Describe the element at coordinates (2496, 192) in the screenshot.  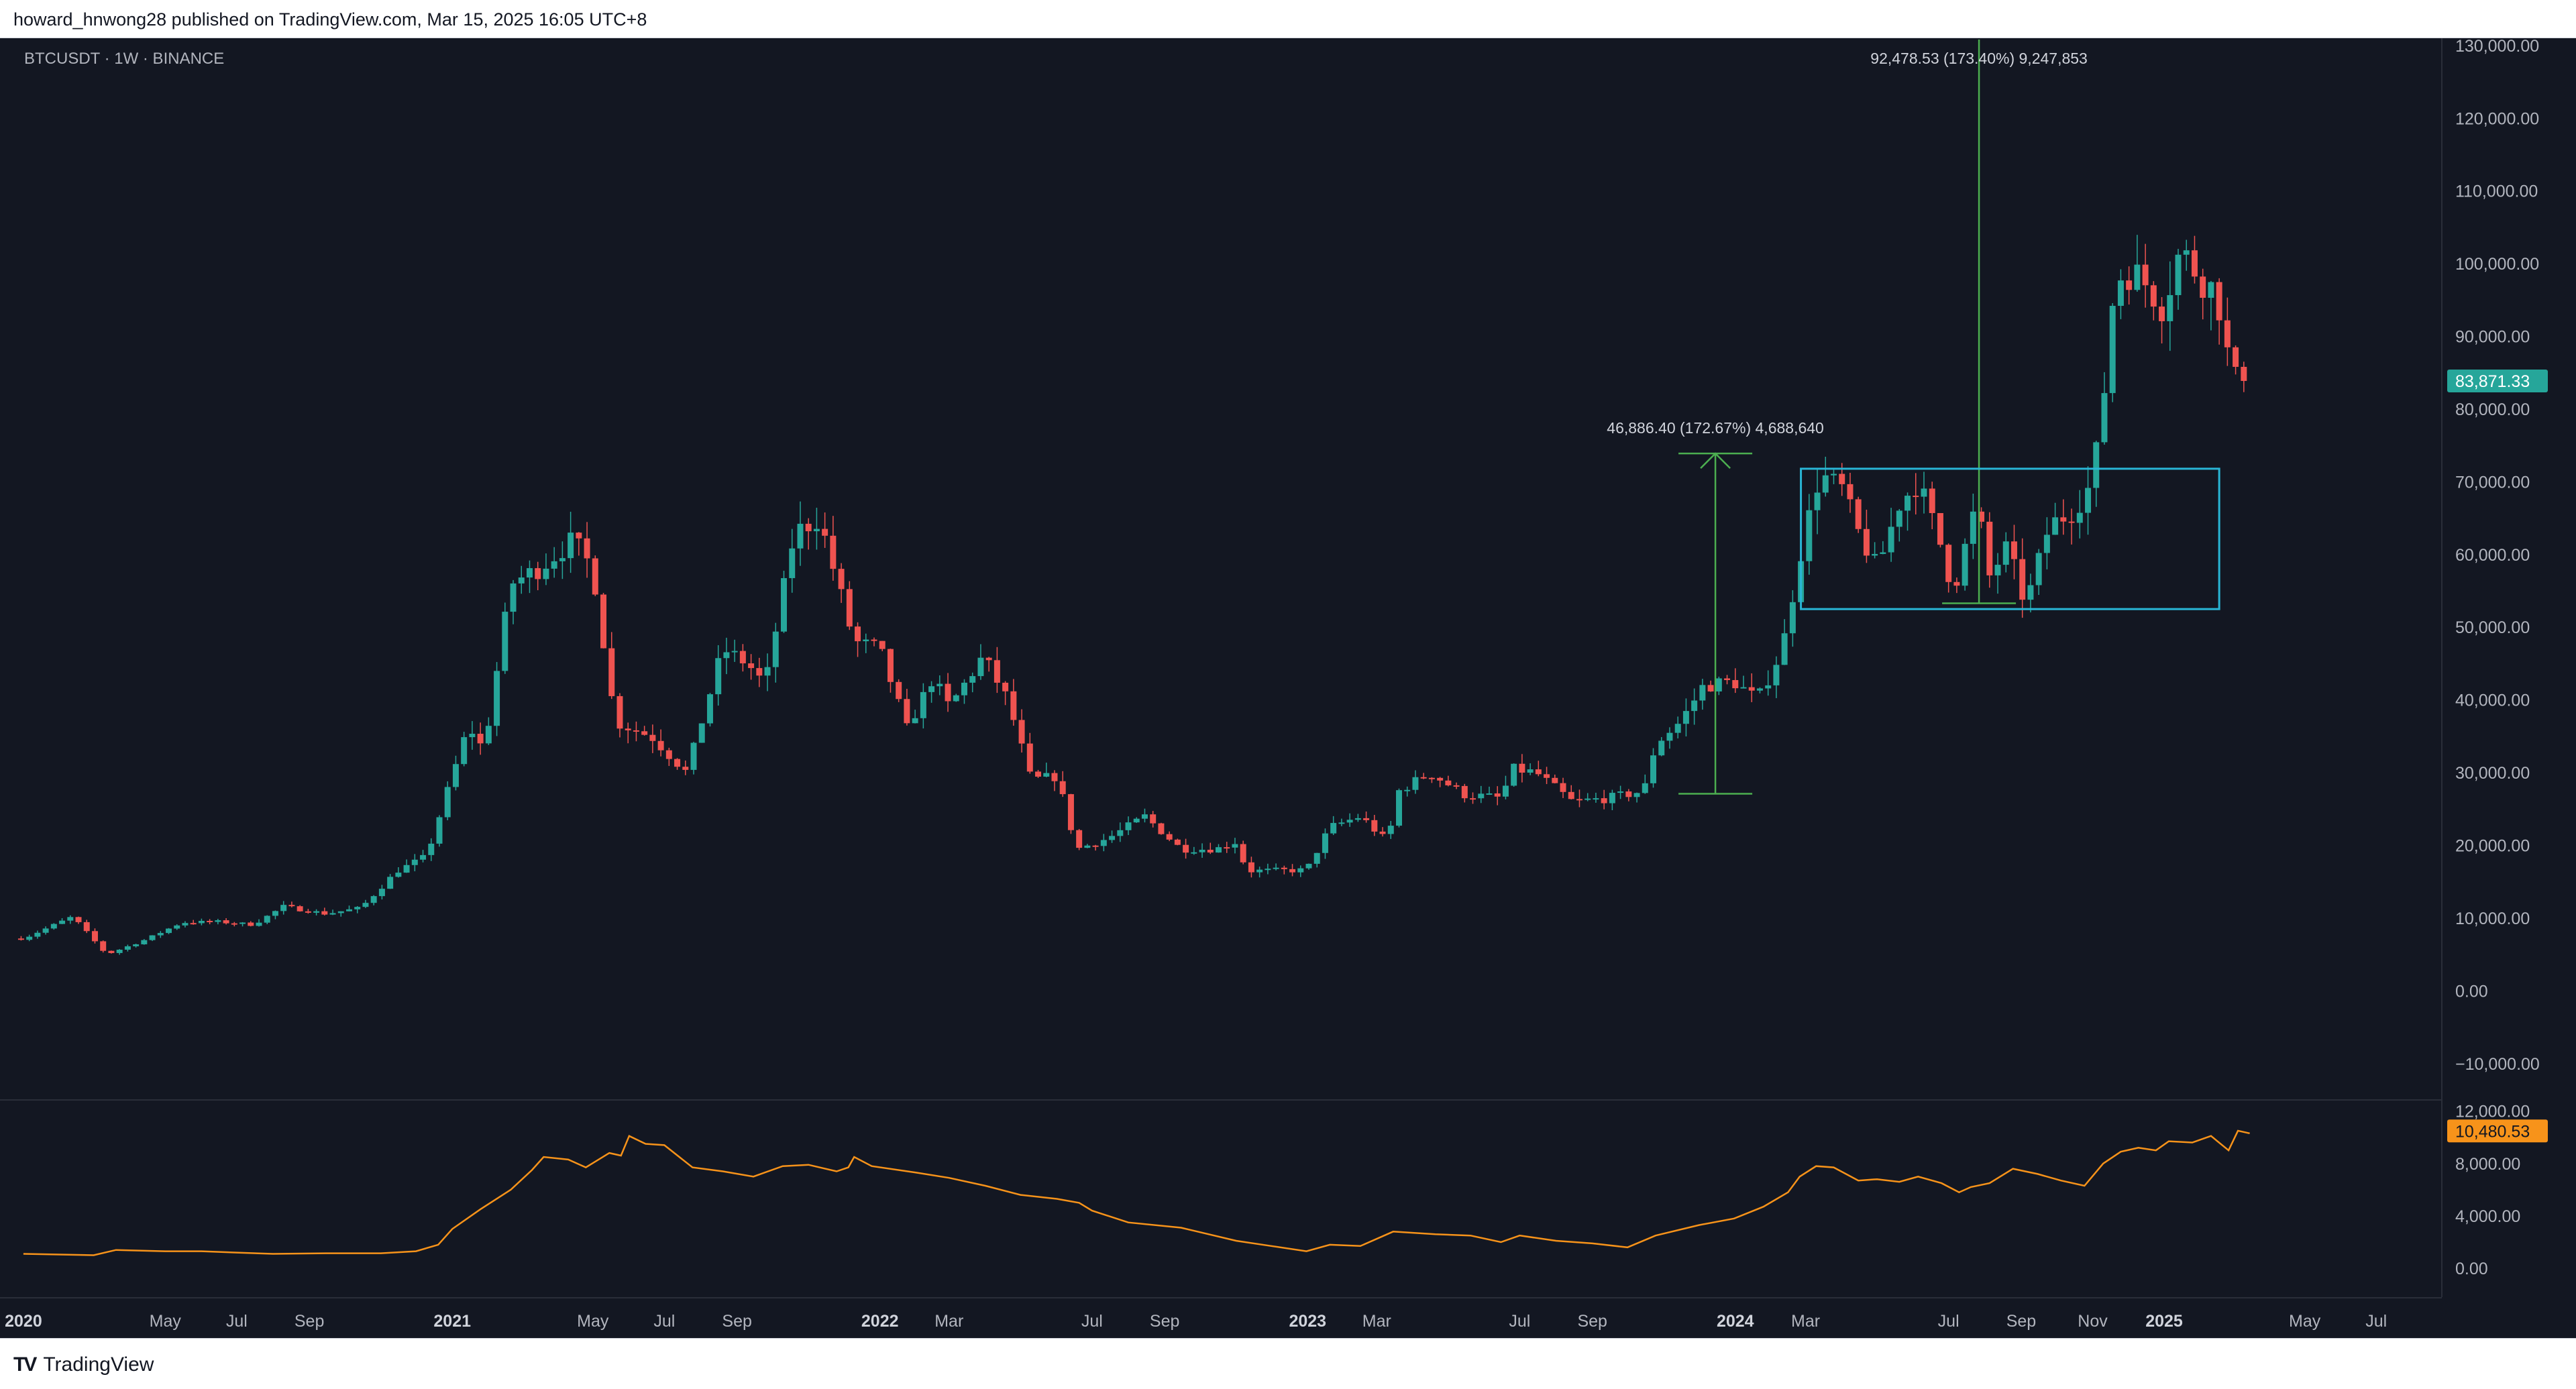
I see `price-tick-label: 110,000.00` at that location.